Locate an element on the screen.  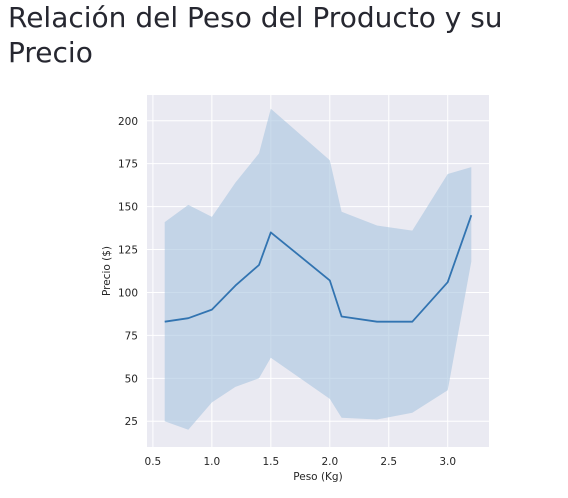
y-tick-label: 175 is located at coordinates (128, 165).